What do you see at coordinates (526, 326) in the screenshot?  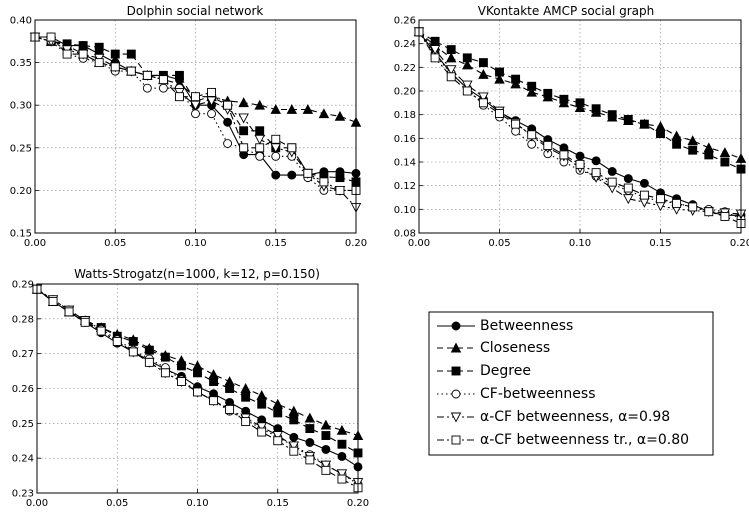 I see `legend-label: Betweenness` at bounding box center [526, 326].